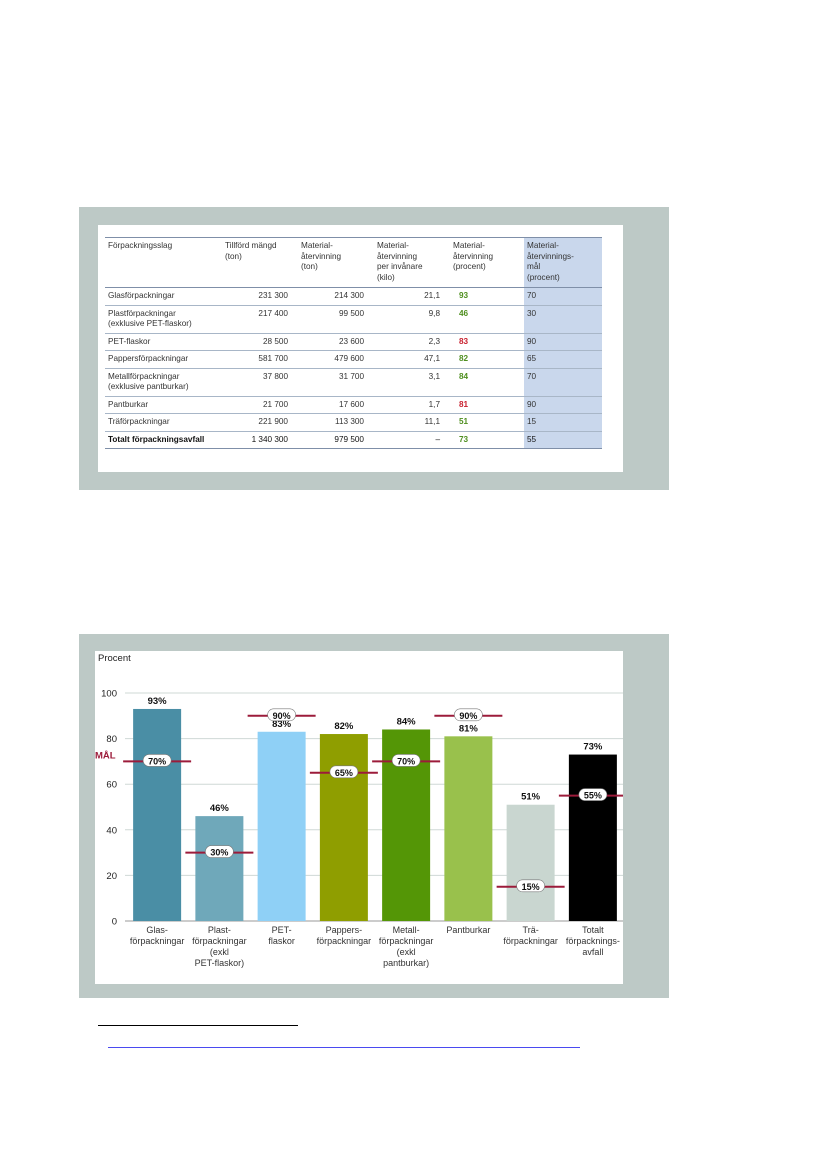 This screenshot has height=1169, width=827. I want to click on supplied-cell: 217 400, so click(260, 319).